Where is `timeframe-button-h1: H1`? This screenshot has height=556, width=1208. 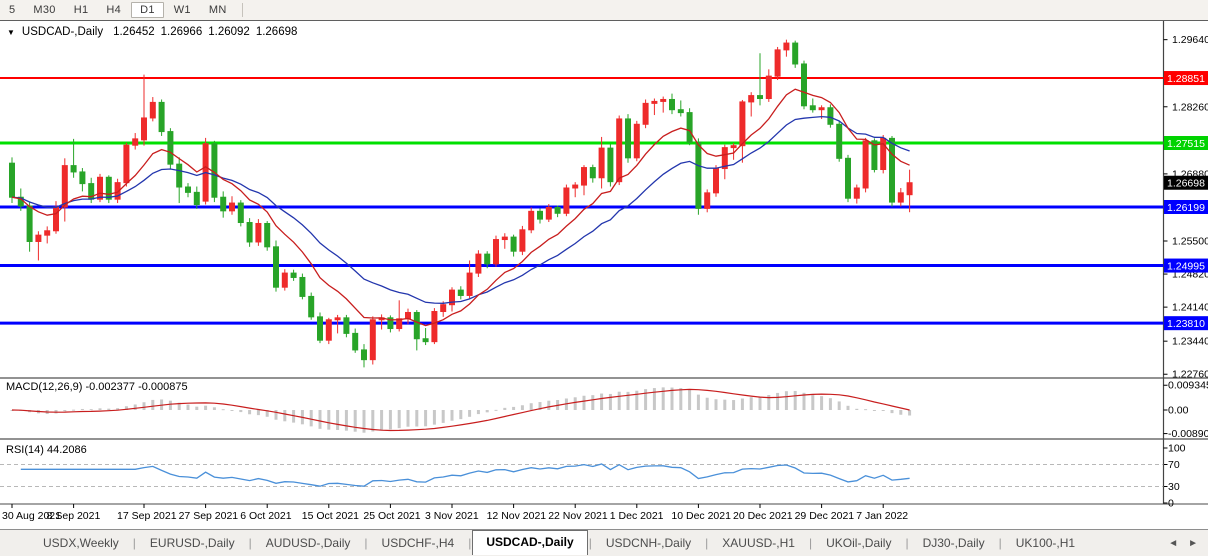
timeframe-button-h1: H1 is located at coordinates (81, 10).